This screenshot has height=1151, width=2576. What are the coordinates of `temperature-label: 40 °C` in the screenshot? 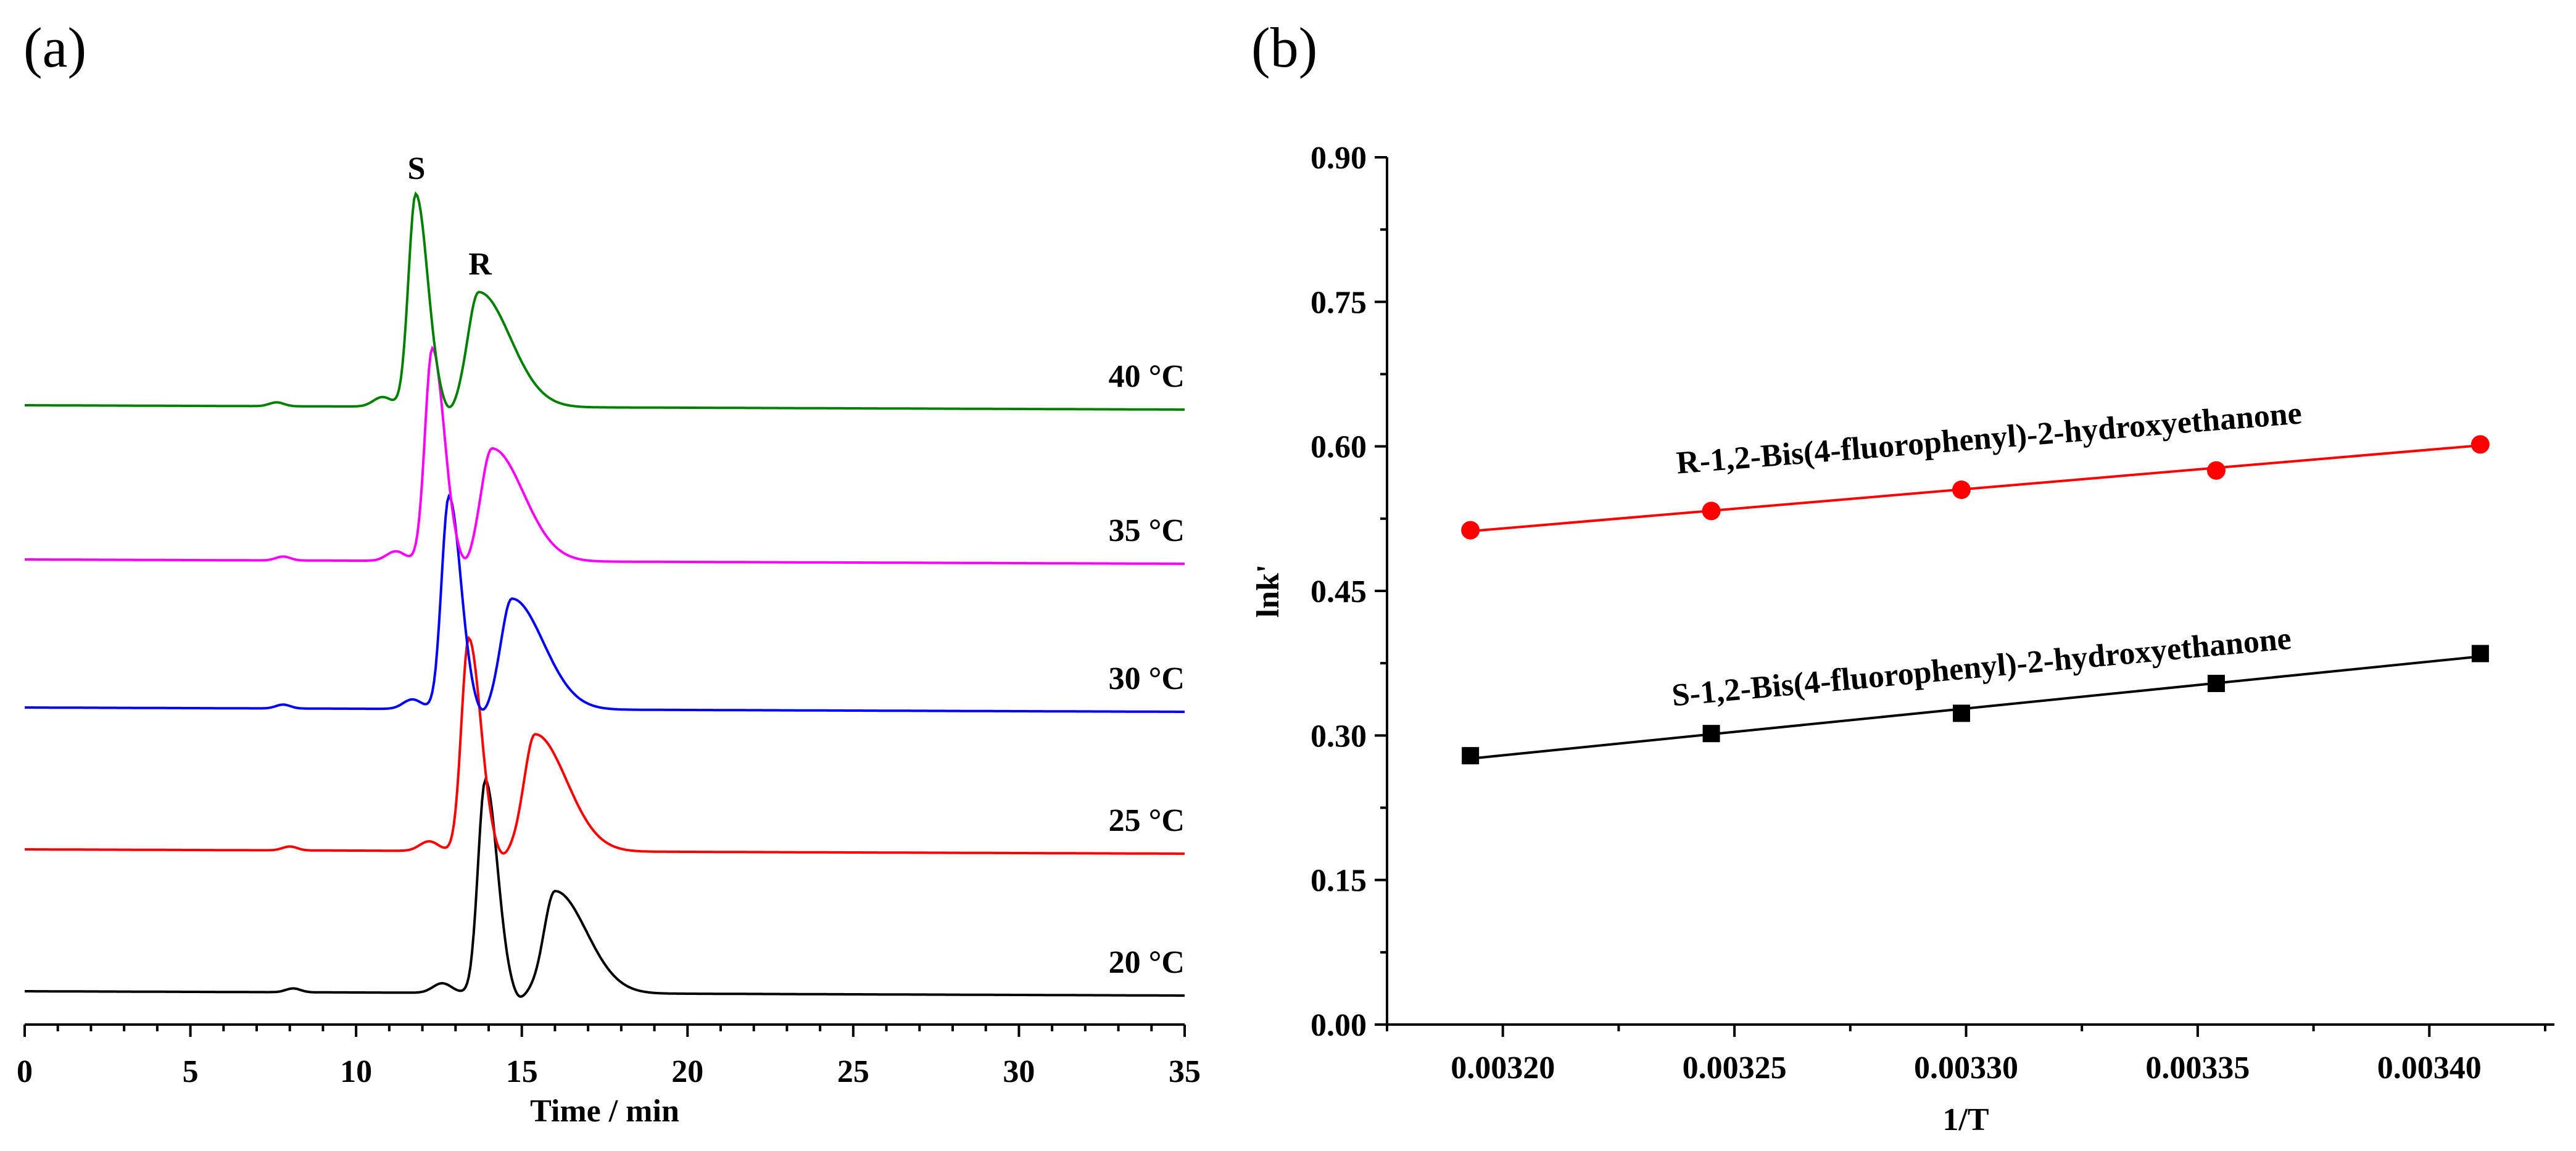 It's located at (1147, 377).